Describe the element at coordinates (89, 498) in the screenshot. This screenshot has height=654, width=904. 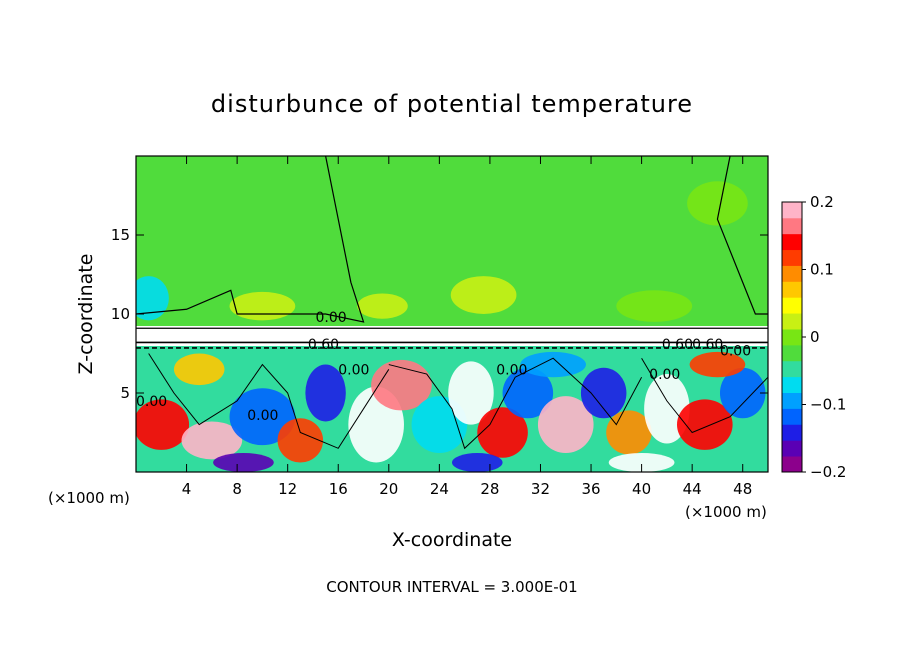
I see `x-unit-label-left: (×1000 m)` at that location.